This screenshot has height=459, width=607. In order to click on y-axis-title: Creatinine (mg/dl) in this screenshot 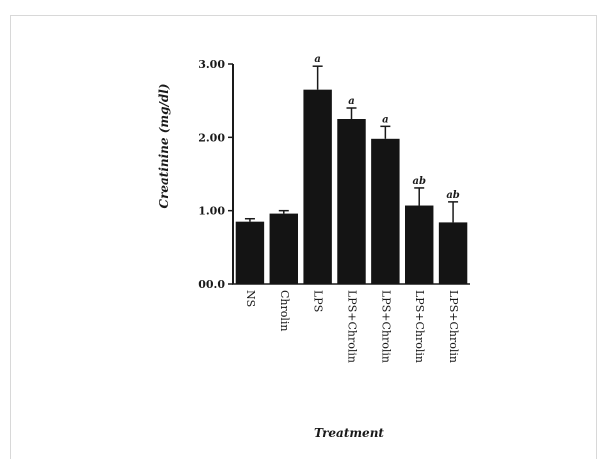, I will do `click(164, 146)`.